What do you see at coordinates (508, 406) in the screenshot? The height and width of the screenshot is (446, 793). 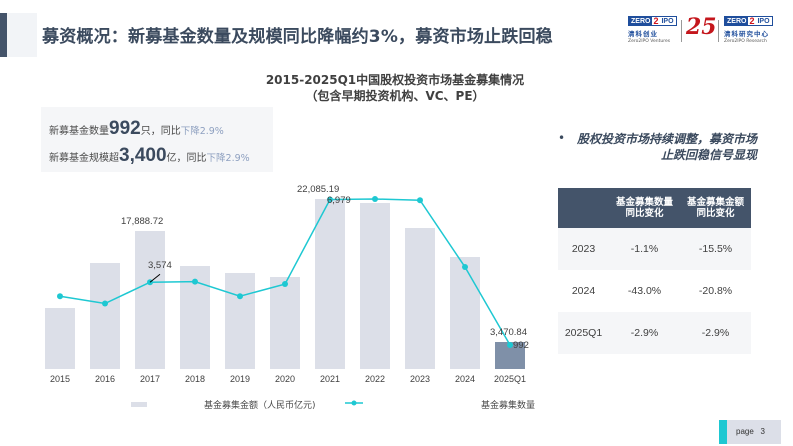 I see `legend-line-label: 基金募集数量` at bounding box center [508, 406].